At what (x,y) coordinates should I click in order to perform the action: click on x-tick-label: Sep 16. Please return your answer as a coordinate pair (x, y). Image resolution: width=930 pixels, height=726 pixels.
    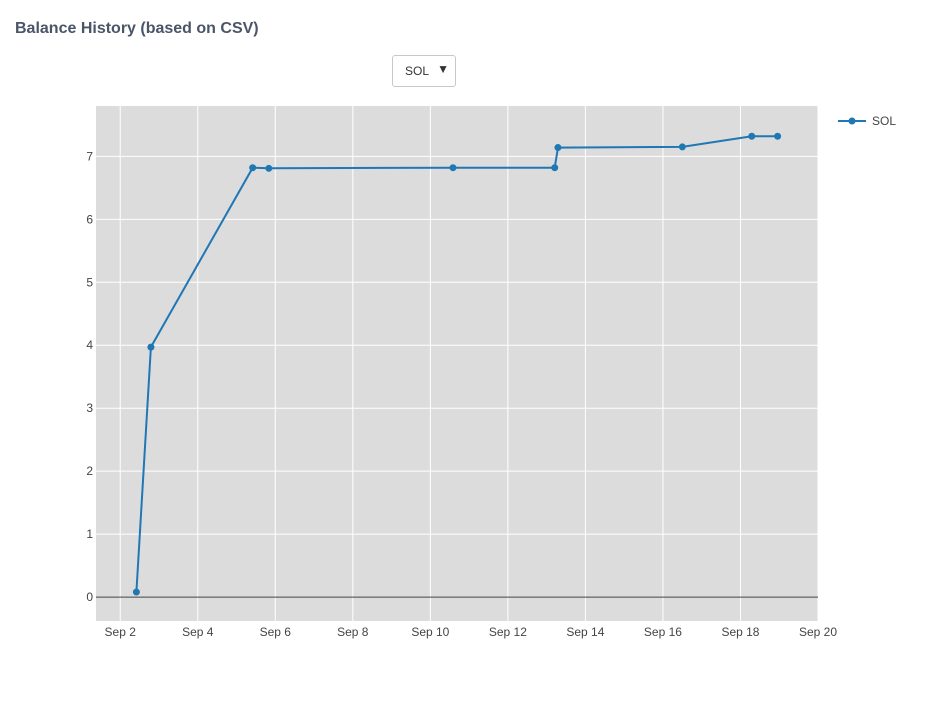
    Looking at the image, I should click on (663, 632).